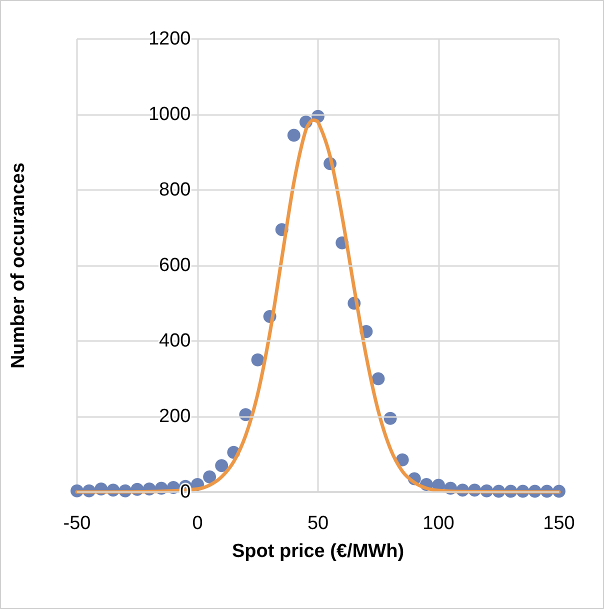 This screenshot has height=609, width=604. Describe the element at coordinates (175, 190) in the screenshot. I see `y-tick-label: 800` at that location.